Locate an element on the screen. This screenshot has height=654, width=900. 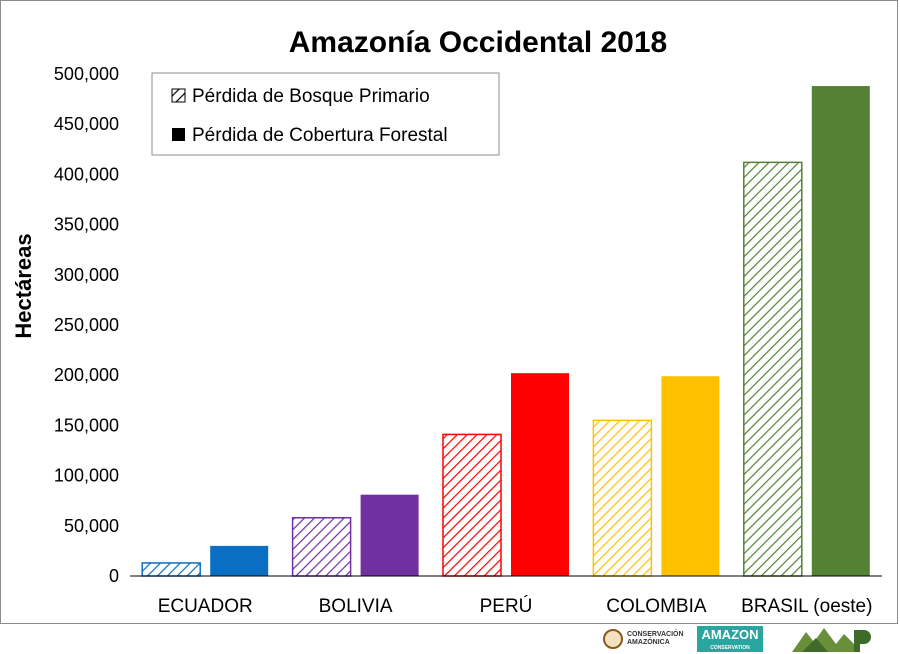
y-tick-label: 300,000 is located at coordinates (86, 275).